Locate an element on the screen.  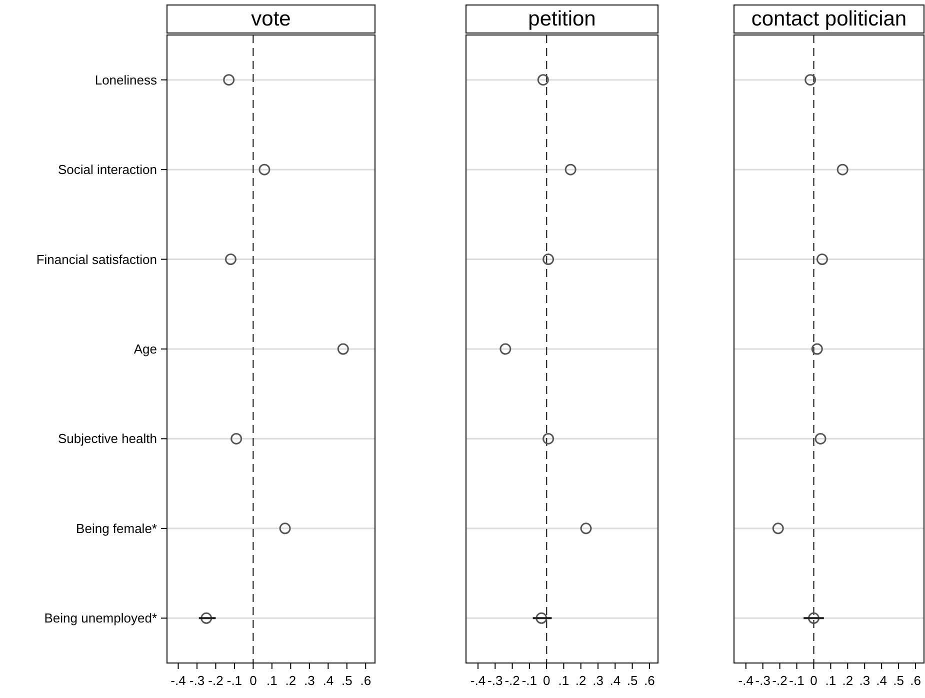
chart-title: vote is located at coordinates (271, 19).